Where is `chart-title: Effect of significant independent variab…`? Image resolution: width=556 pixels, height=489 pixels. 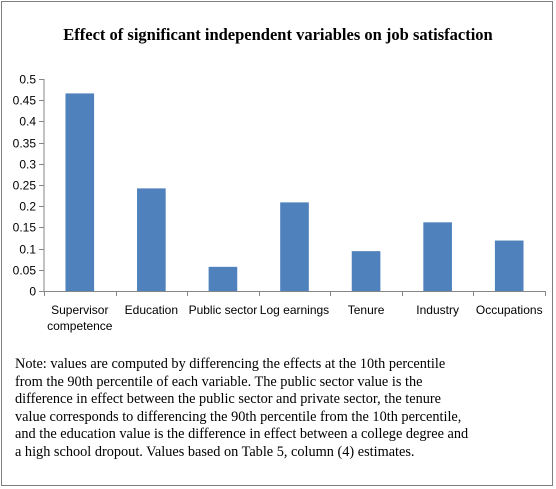
chart-title: Effect of significant independent variab… is located at coordinates (277, 34).